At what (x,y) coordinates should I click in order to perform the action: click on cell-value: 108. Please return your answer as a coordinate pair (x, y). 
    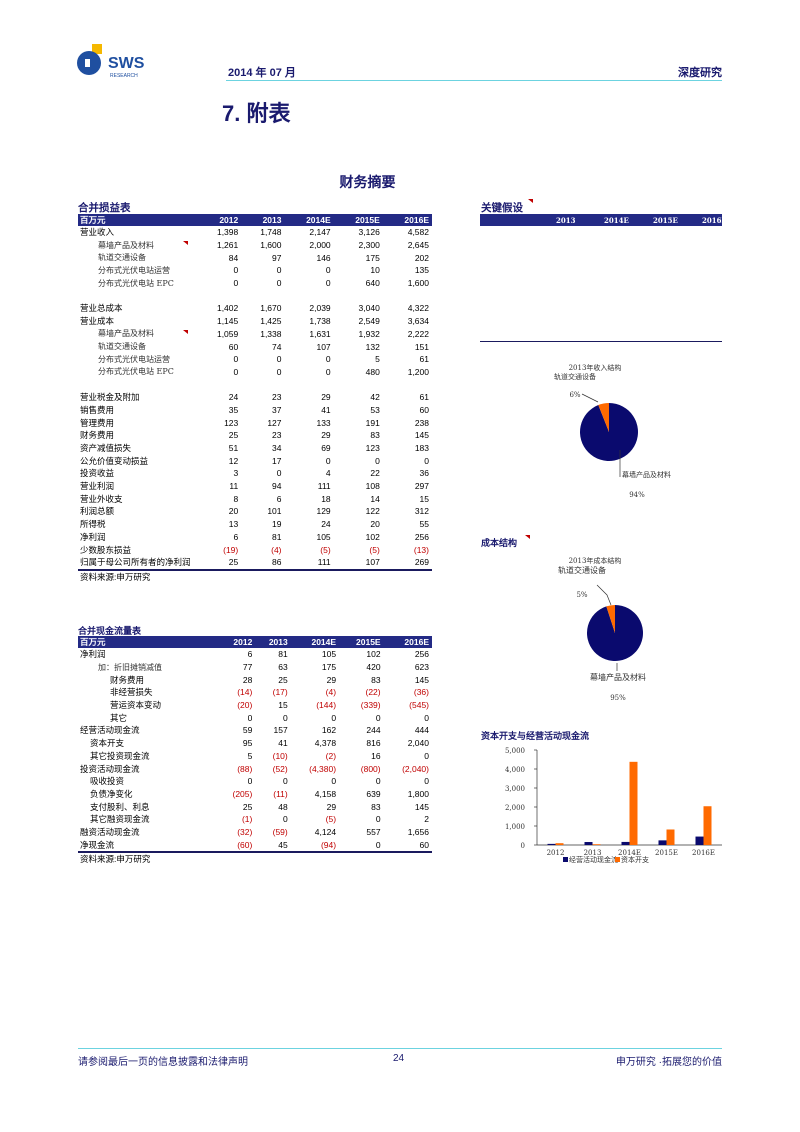
    Looking at the image, I should click on (372, 486).